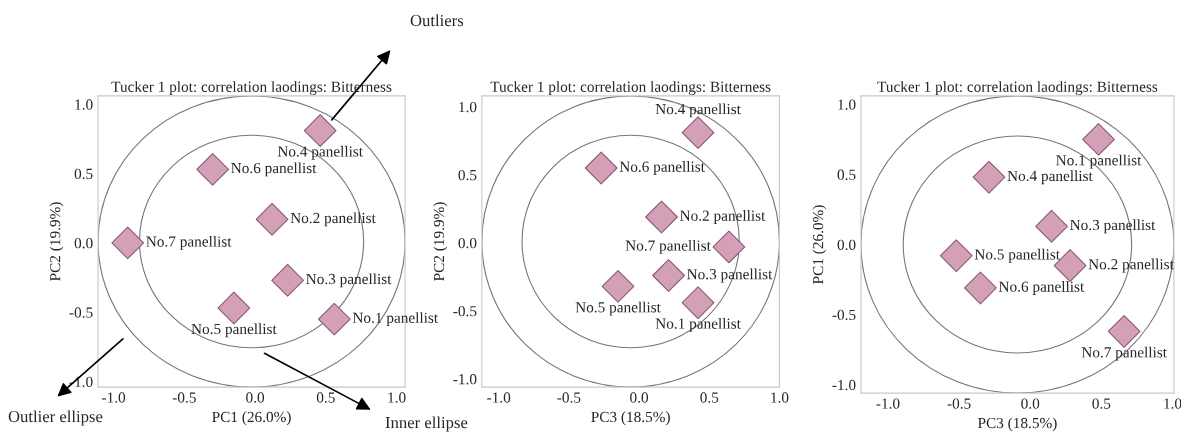 The image size is (1181, 432). I want to click on y-axis-title: PC1 (26.0%), so click(819, 244).